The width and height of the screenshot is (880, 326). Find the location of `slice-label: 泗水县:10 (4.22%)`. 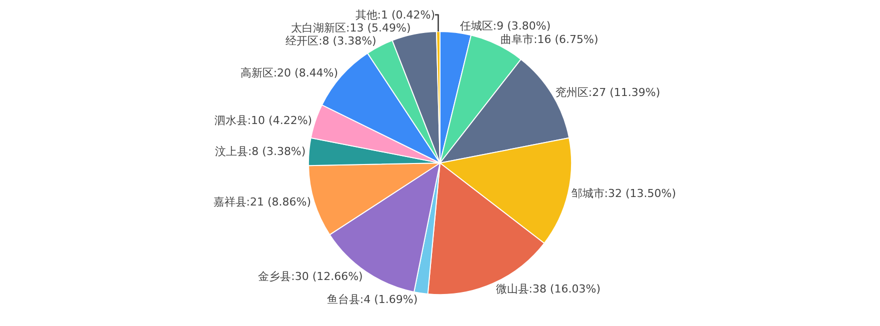

slice-label: 泗水县:10 (4.22%) is located at coordinates (263, 120).